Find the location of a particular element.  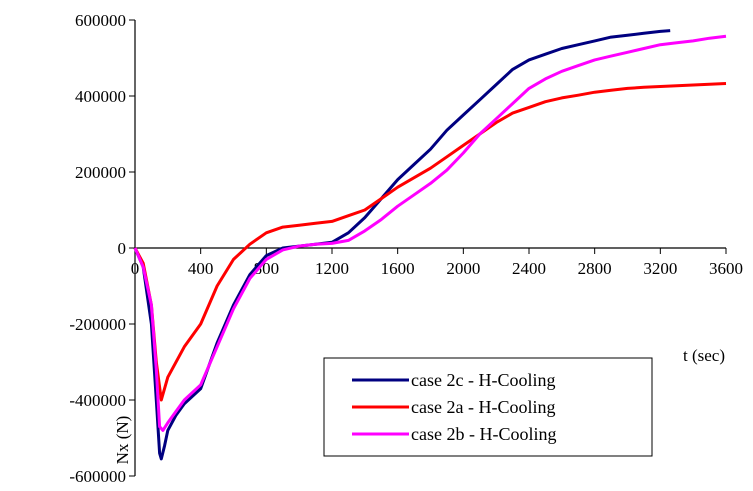

legend-label: case 2a - H-Cooling is located at coordinates (483, 407).